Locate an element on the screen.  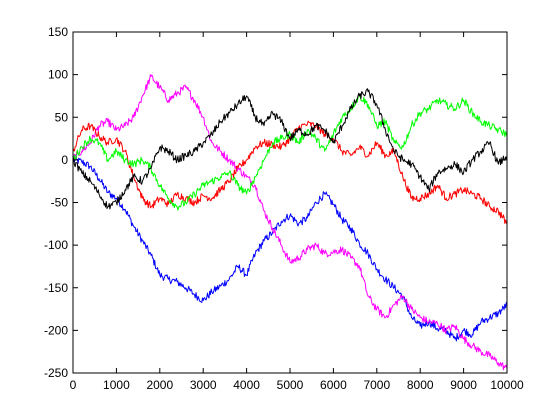
x-tick-label: 7000 is located at coordinates (376, 385).